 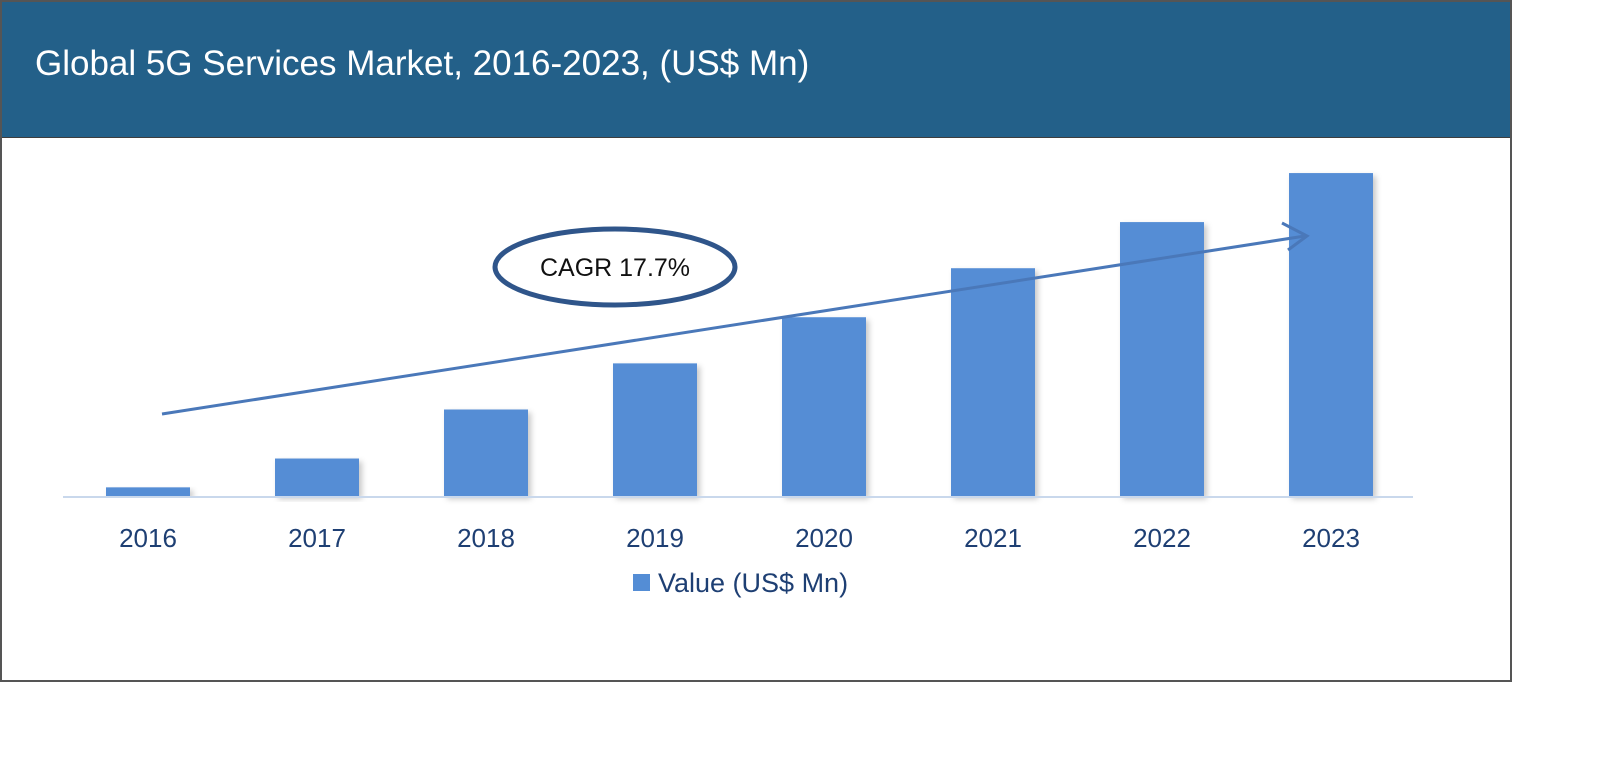 I want to click on x-tick-label-2022: 2022, so click(x=1162, y=538).